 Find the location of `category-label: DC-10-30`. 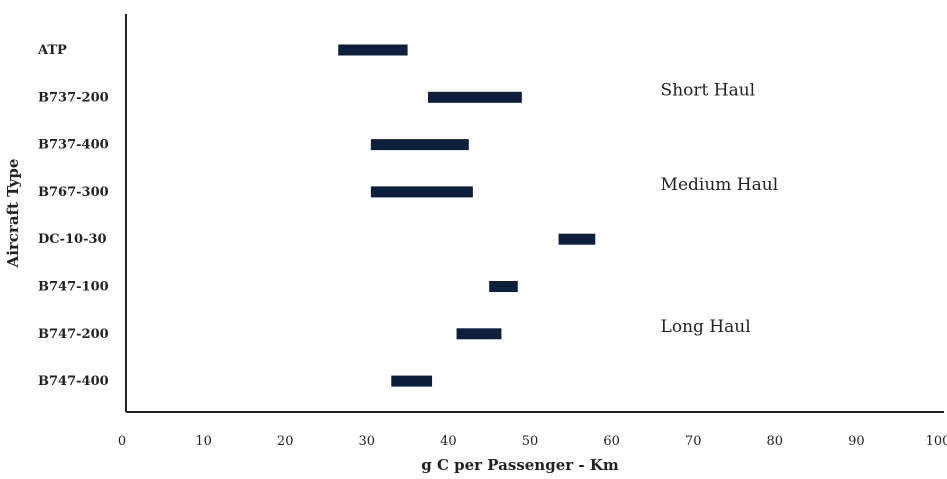

category-label: DC-10-30 is located at coordinates (72, 239).